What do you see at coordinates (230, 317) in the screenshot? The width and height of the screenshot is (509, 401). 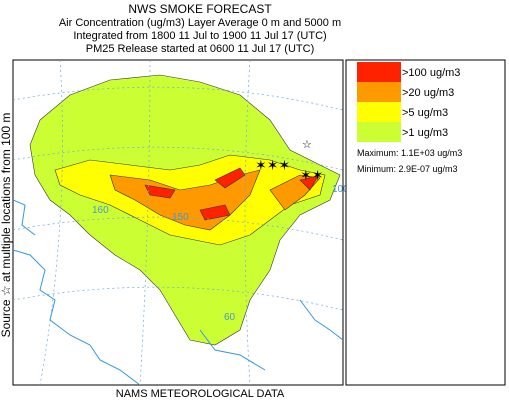 I see `contour-label: 60` at bounding box center [230, 317].